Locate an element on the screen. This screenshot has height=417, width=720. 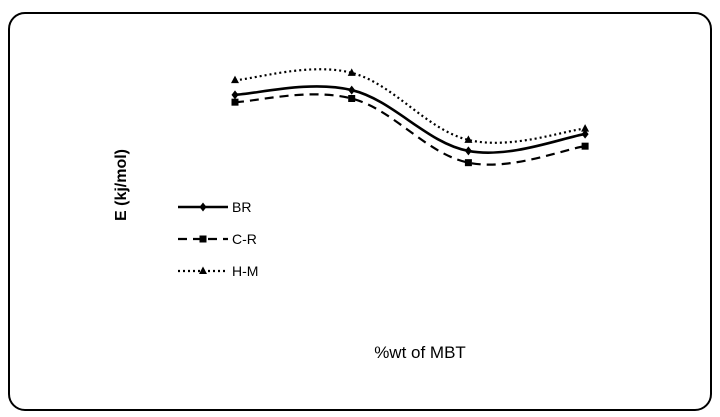
y-axis-label: E (kj/mol) is located at coordinates (121, 185).